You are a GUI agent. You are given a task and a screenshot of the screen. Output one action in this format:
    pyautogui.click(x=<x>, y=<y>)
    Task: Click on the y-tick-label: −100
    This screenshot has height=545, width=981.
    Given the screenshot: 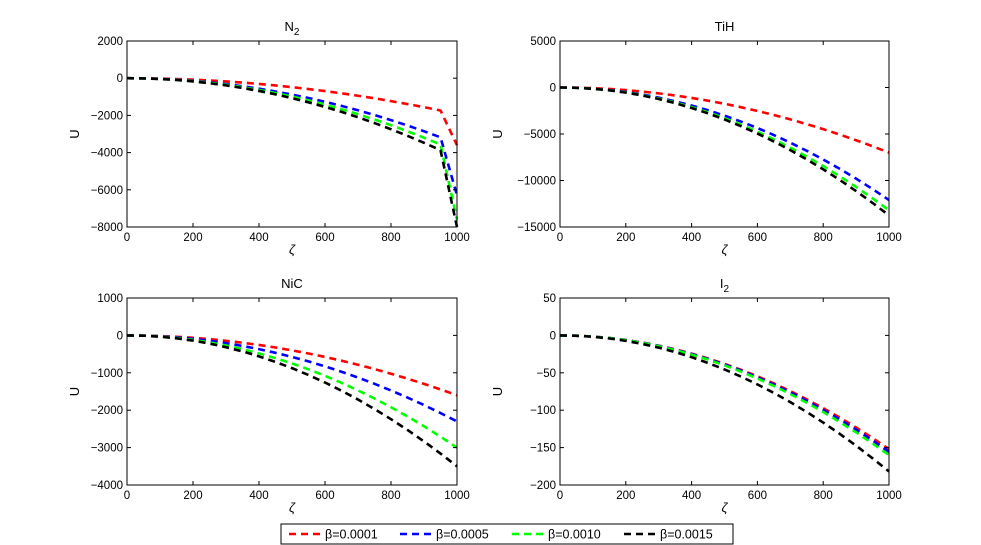 What is the action you would take?
    pyautogui.click(x=543, y=411)
    